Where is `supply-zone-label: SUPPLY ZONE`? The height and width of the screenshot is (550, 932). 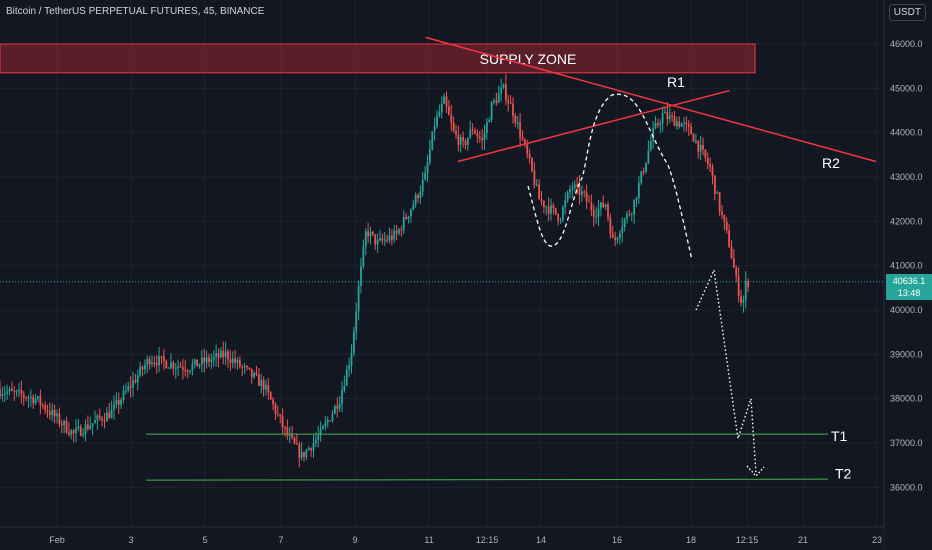 supply-zone-label: SUPPLY ZONE is located at coordinates (528, 59).